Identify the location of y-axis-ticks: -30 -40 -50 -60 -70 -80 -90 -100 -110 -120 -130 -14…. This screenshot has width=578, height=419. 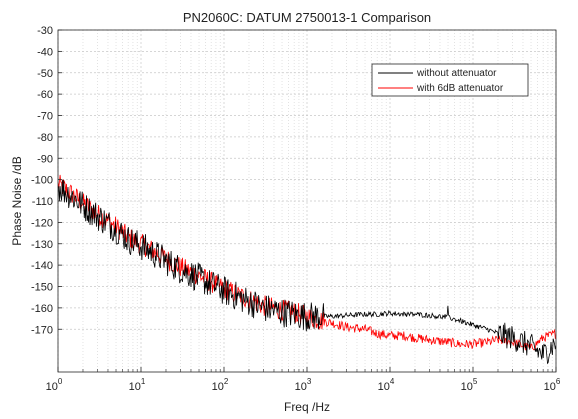
(46, 180).